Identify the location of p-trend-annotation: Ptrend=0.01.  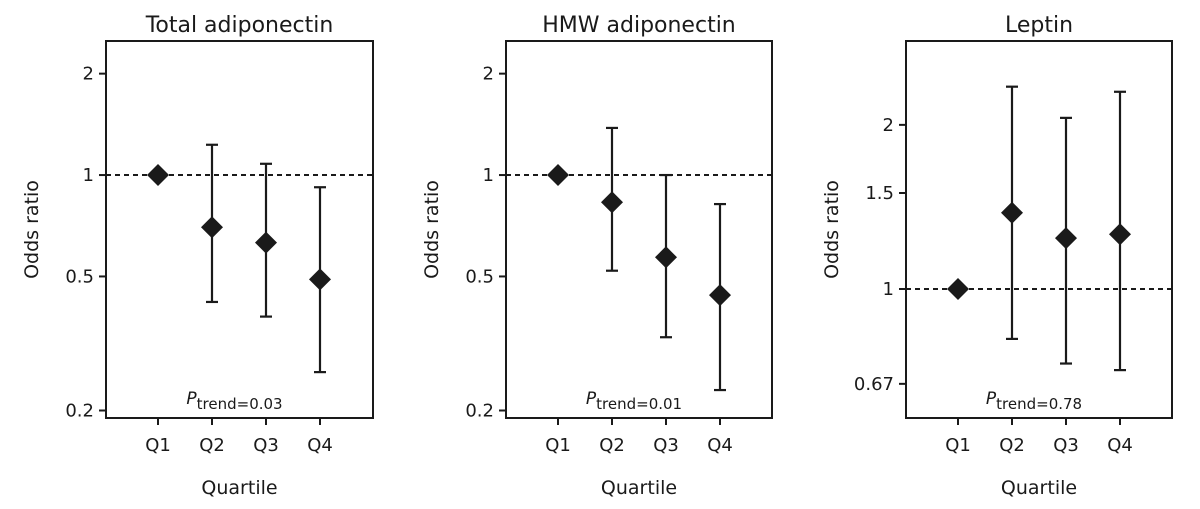
(634, 401).